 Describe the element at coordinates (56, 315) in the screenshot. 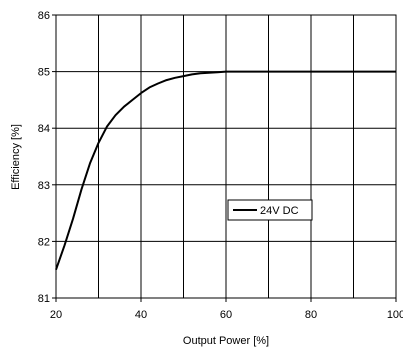

I see `x-tick-label: 20` at that location.